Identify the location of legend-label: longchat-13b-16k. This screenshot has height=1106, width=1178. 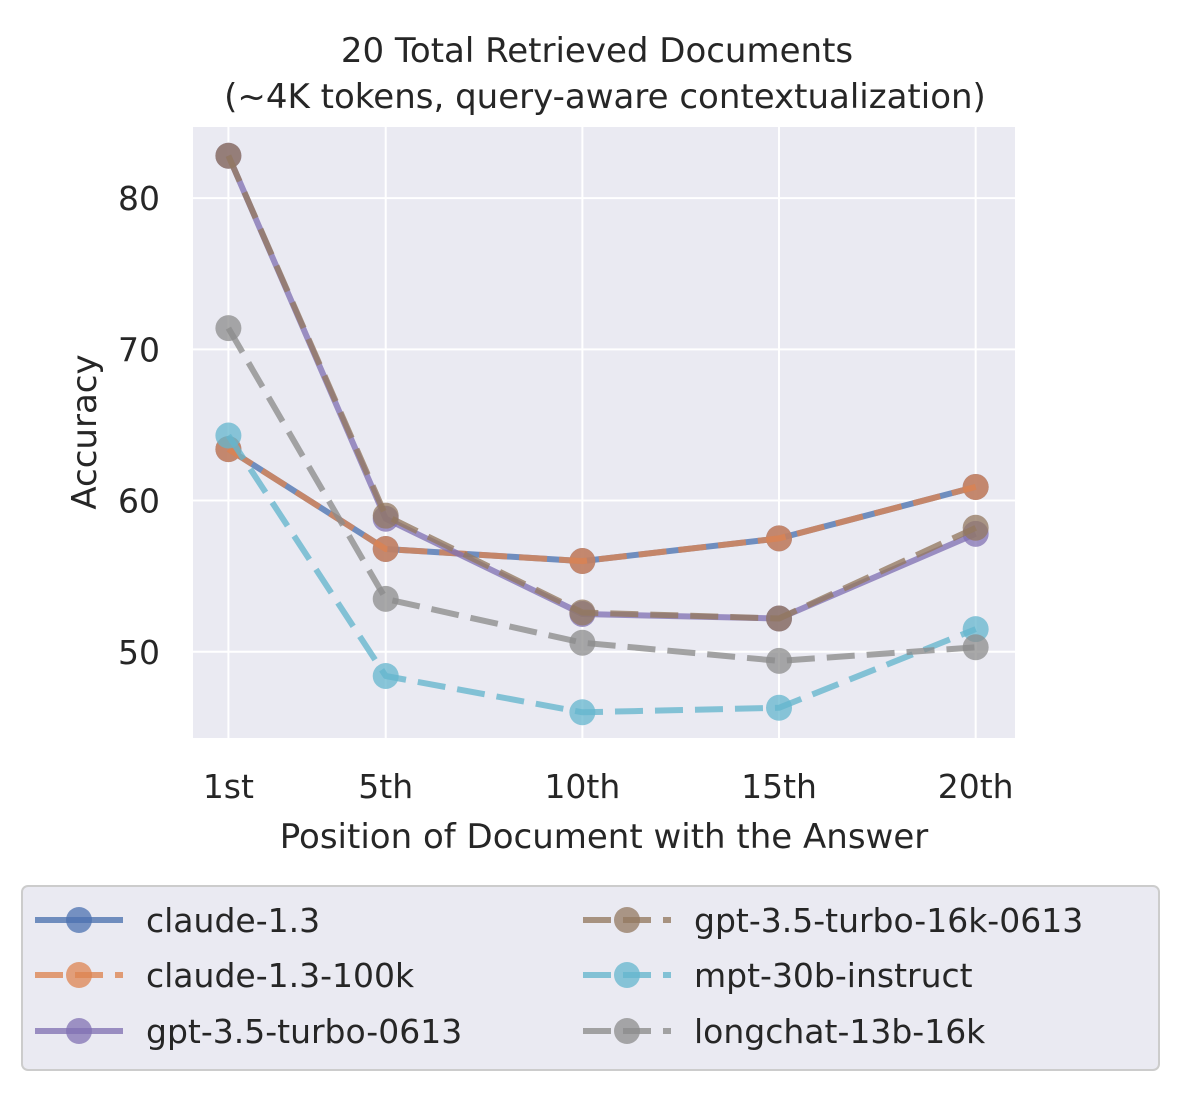
(840, 1031).